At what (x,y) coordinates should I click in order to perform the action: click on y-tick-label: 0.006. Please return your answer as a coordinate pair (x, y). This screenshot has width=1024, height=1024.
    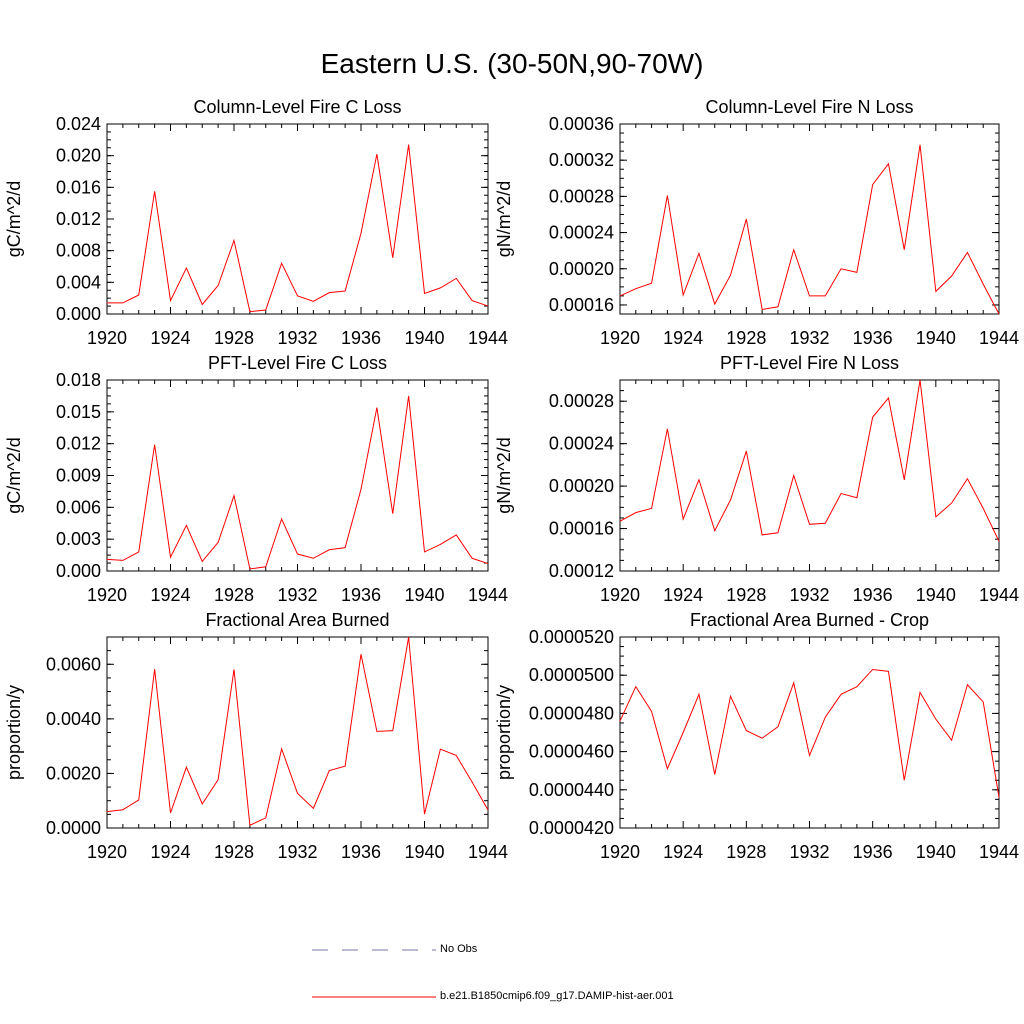
    Looking at the image, I should click on (78, 507).